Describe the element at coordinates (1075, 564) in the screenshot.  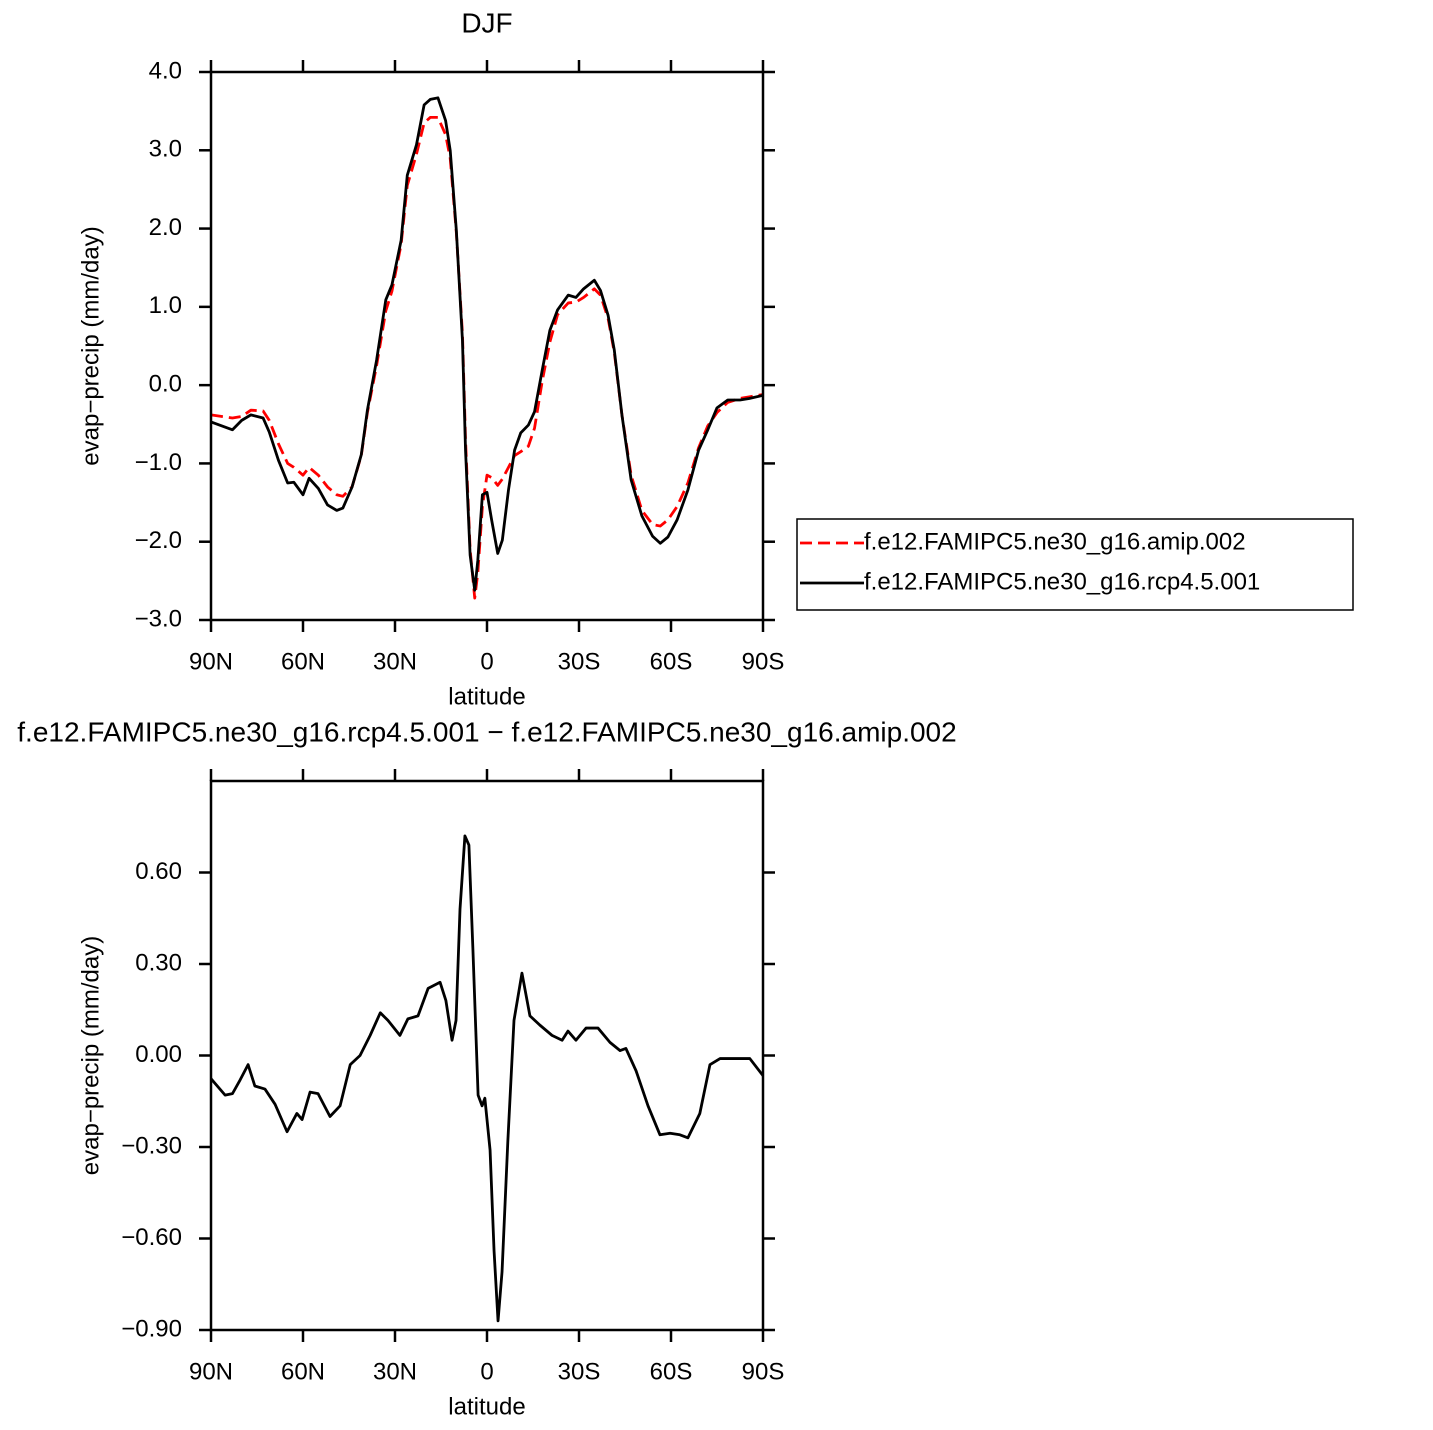
I see `legend-box` at that location.